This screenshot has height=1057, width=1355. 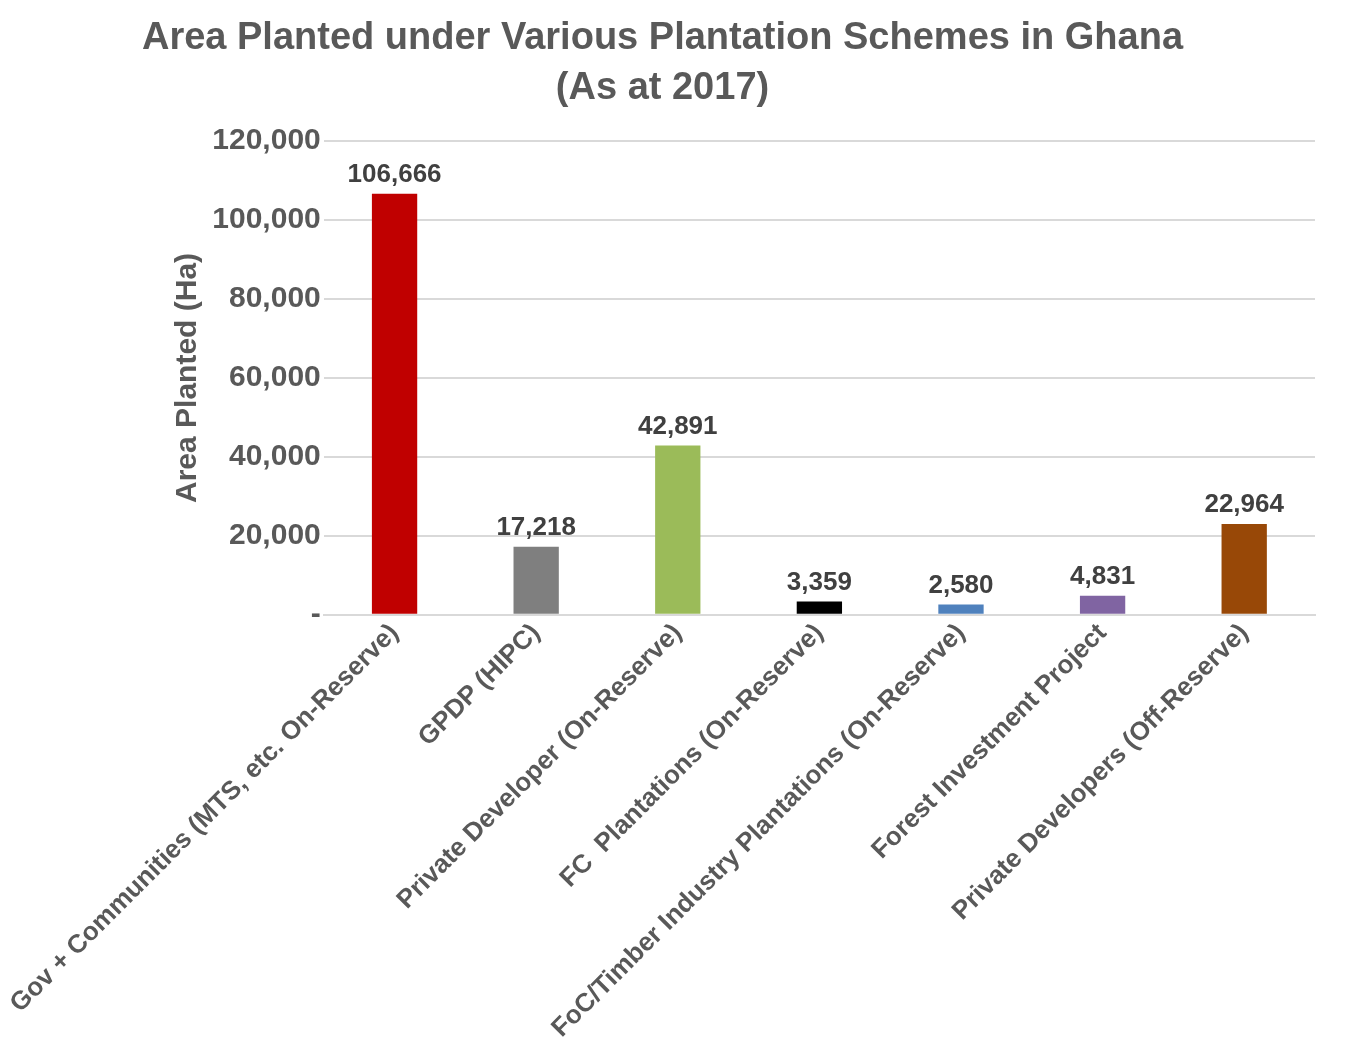 I want to click on y-tick-label: 80,000, so click(x=274, y=297).